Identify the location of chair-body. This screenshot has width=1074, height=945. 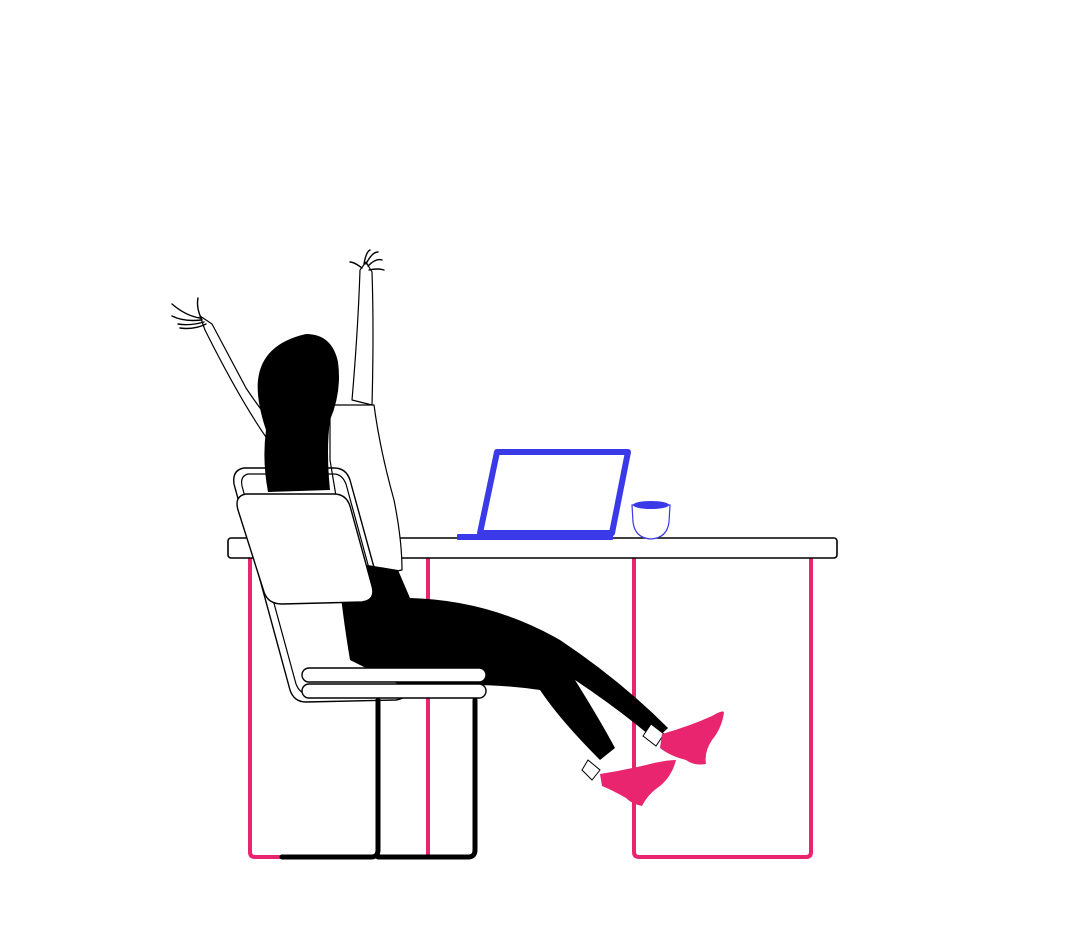
(360, 585).